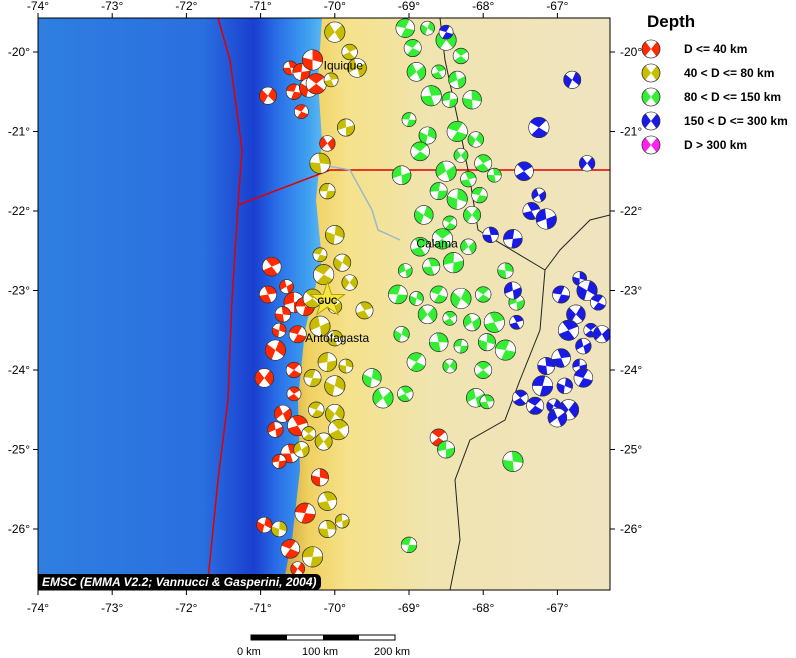  I want to click on legend-item: D > 300 km, so click(714, 145).